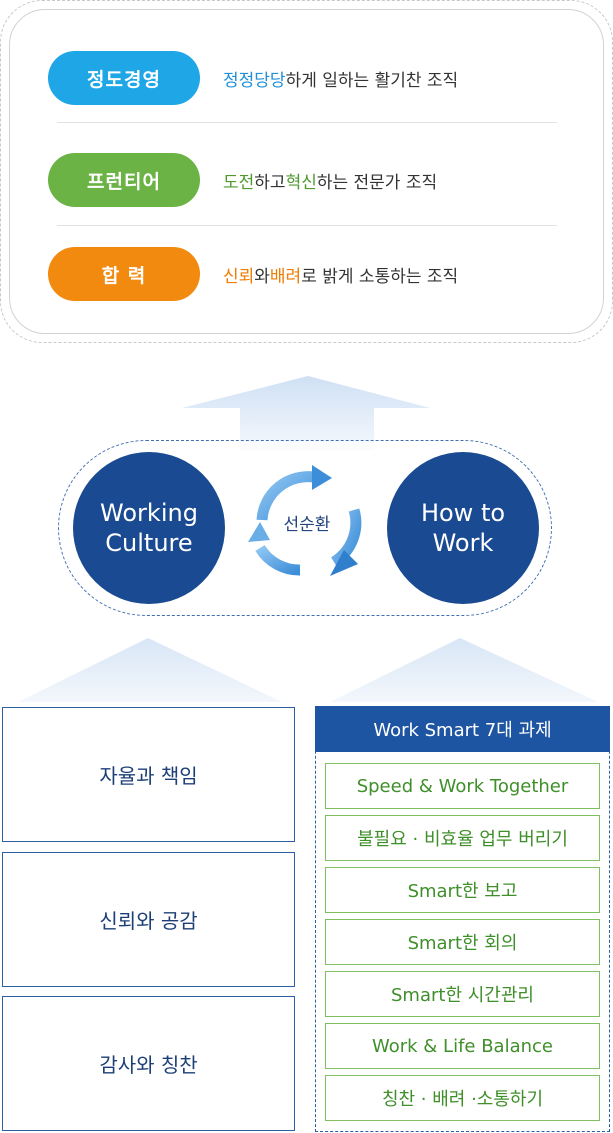 The width and height of the screenshot is (613, 1133). Describe the element at coordinates (380, 276) in the screenshot. I see `description-text: 로 밝게 소통하는 조직` at that location.